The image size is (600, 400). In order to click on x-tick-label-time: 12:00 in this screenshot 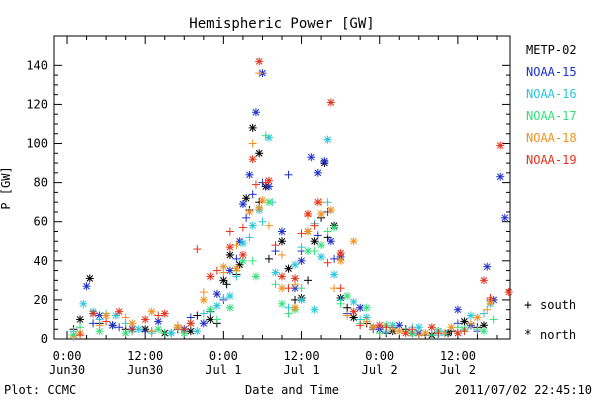, I will do `click(458, 356)`.